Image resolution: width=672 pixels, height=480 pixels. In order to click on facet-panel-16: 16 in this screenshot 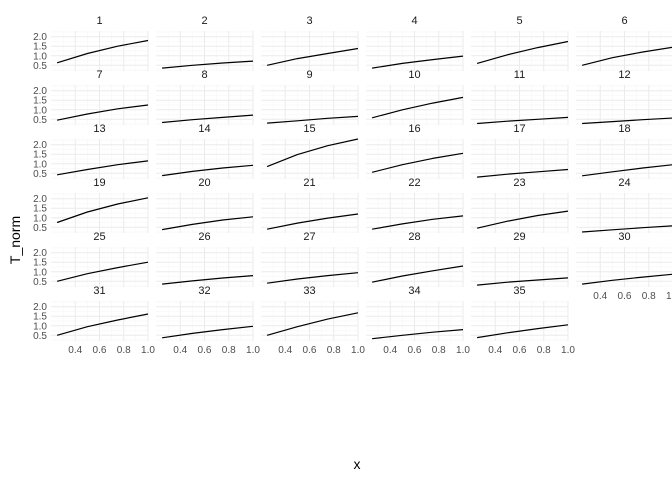, I will do `click(415, 151)`.